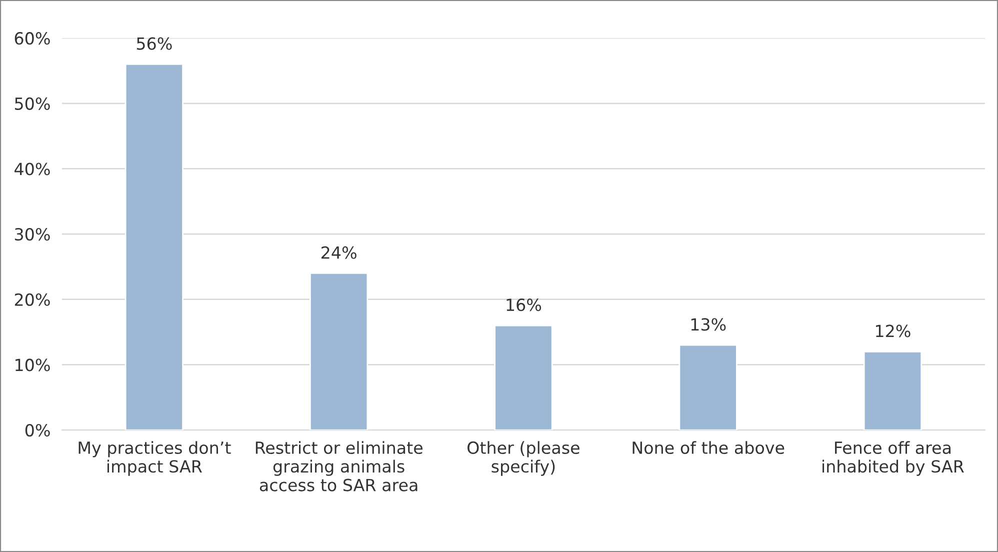 This screenshot has height=552, width=998. I want to click on x-tick-label: Restrict or eliminate grazing animals access to SAR area, so click(339, 466).